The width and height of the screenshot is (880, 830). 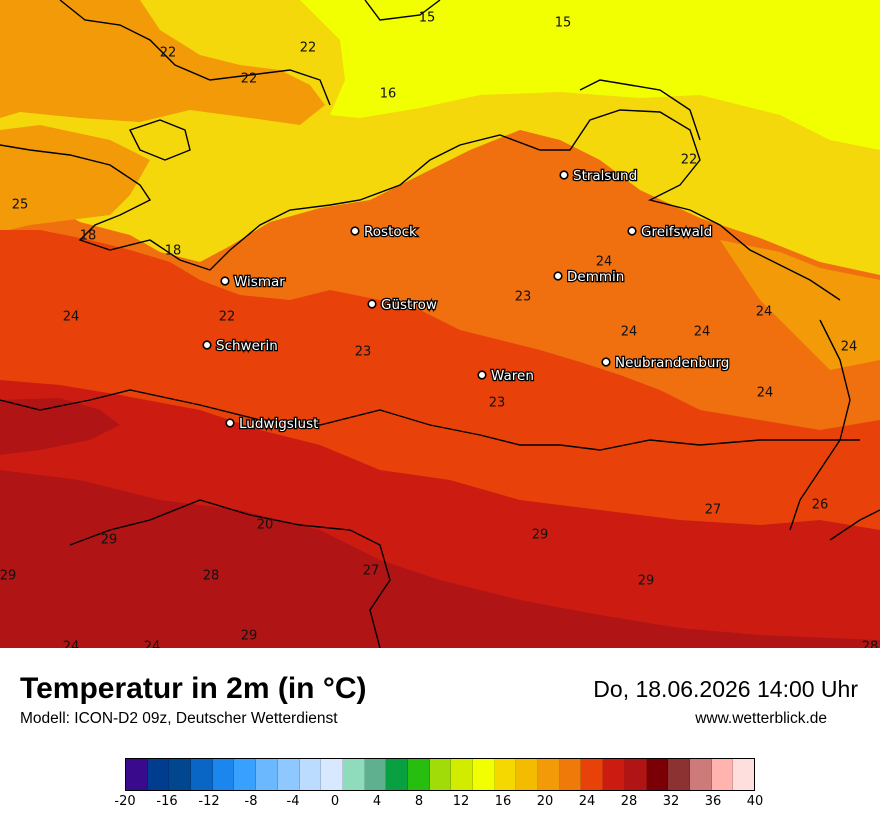 What do you see at coordinates (761, 718) in the screenshot?
I see `website-link: www.wetterblick.de` at bounding box center [761, 718].